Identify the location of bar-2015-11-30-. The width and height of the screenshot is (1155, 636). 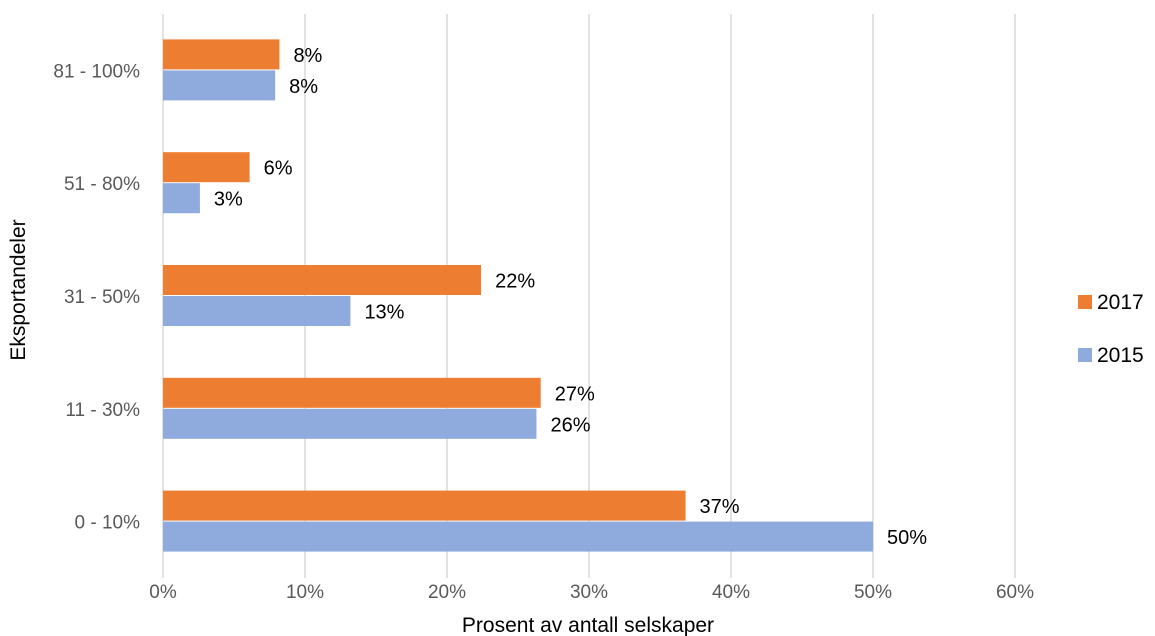
(350, 423).